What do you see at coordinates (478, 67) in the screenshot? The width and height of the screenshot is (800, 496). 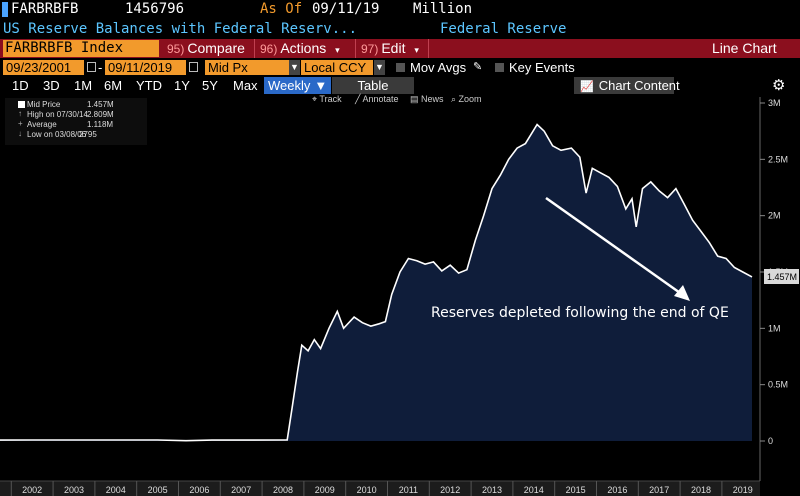 I see `pencil-icon: ✎` at bounding box center [478, 67].